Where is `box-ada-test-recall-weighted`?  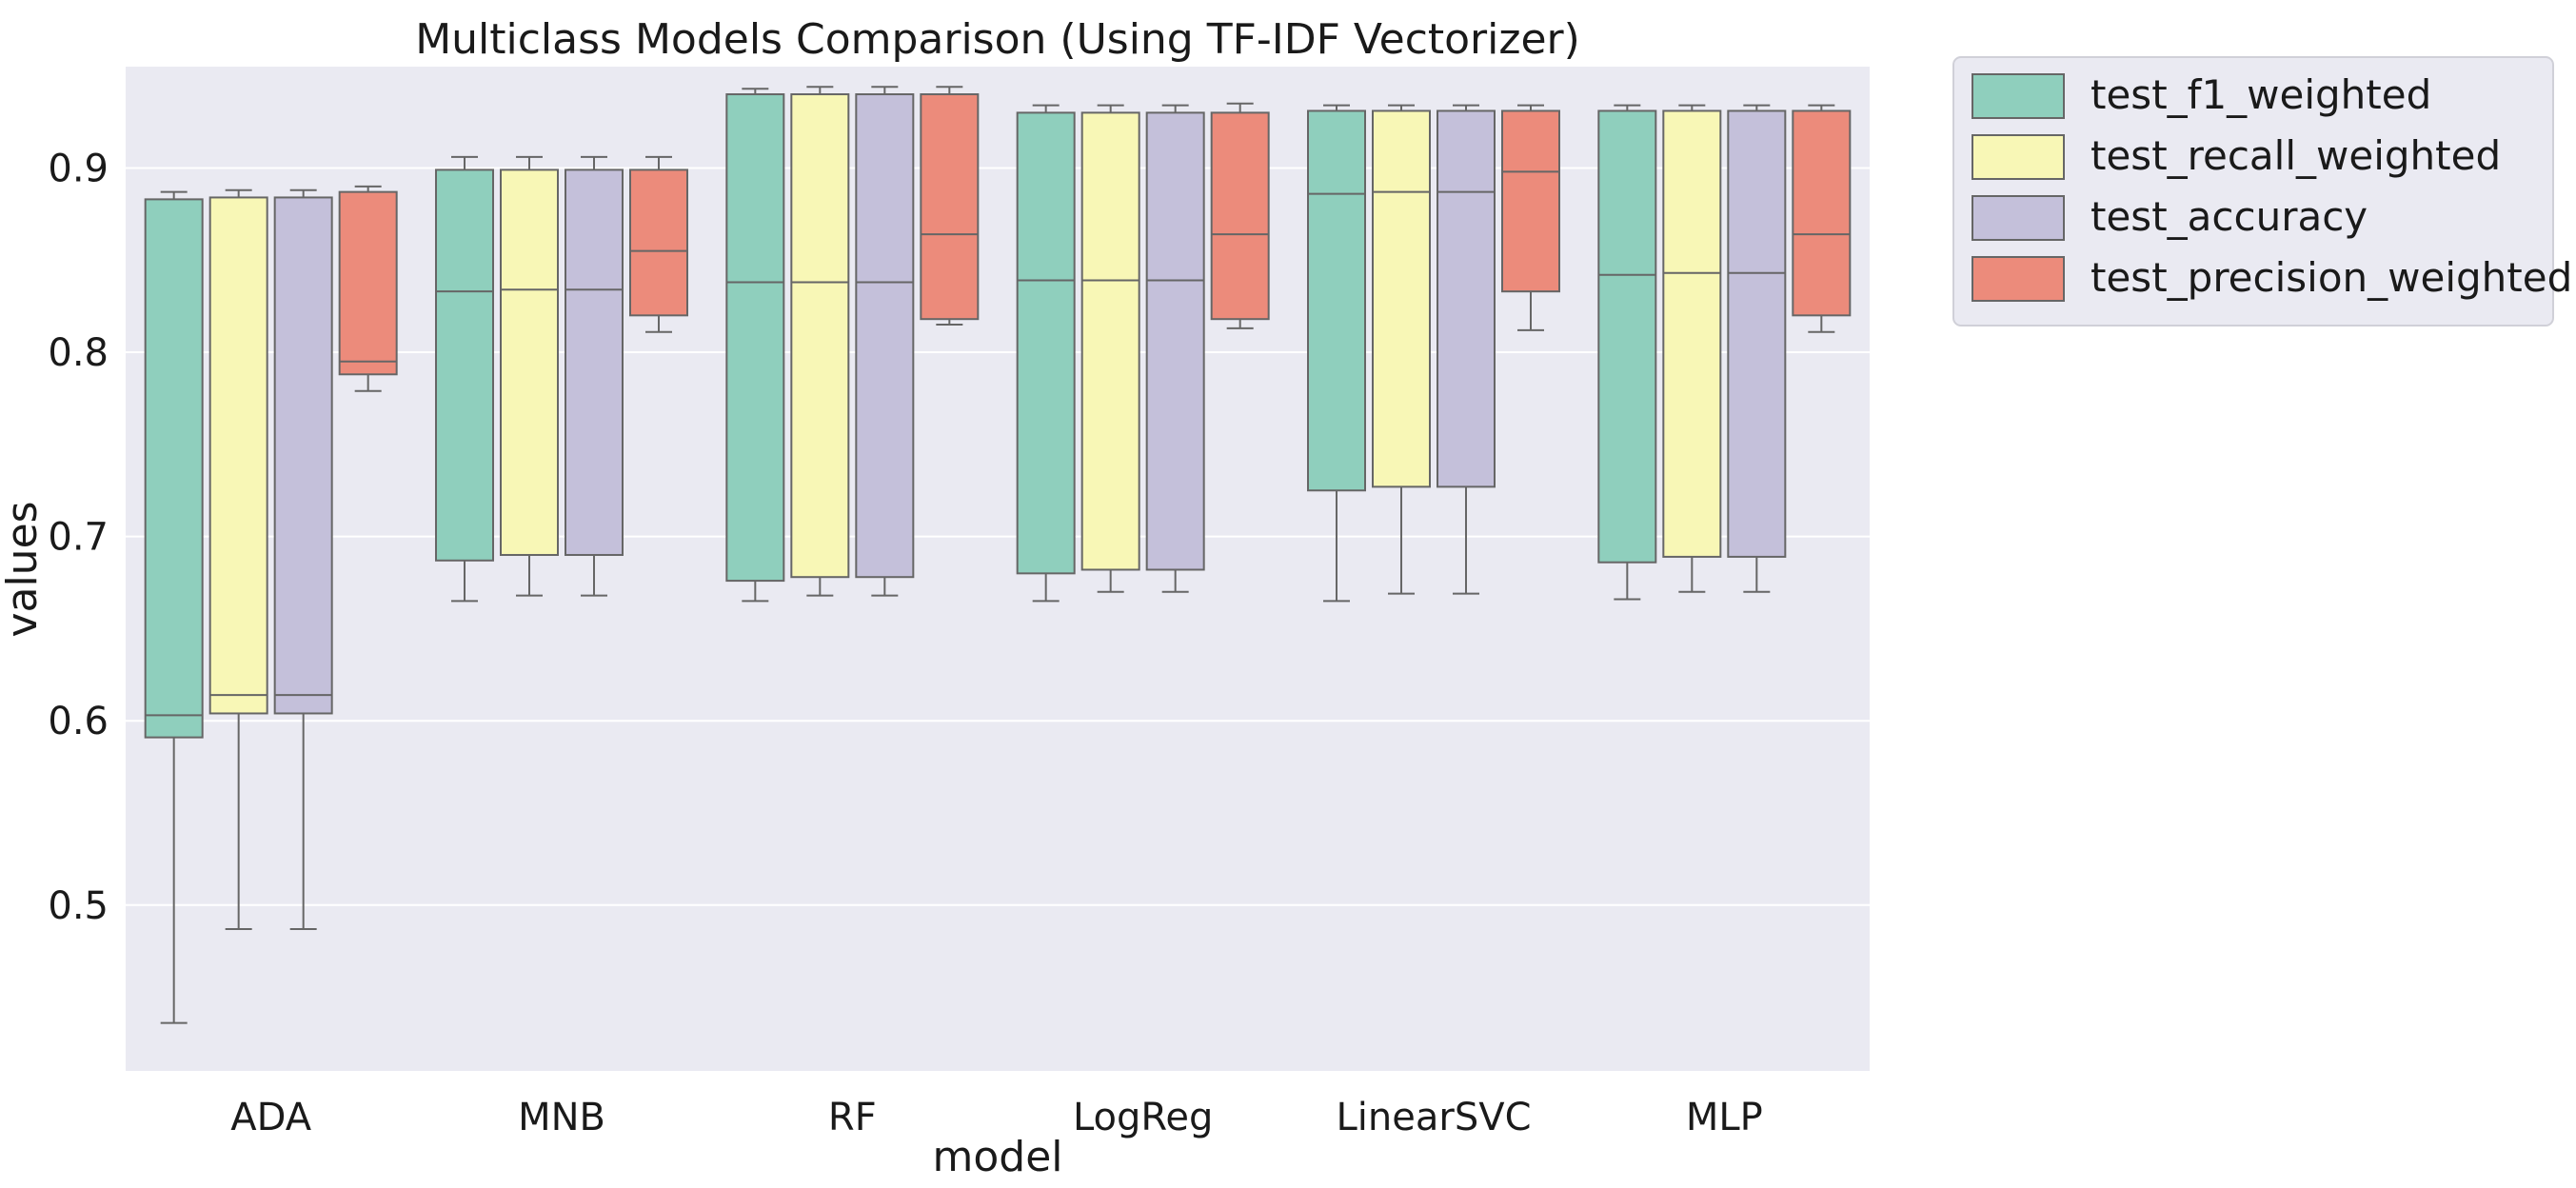 box-ada-test-recall-weighted is located at coordinates (238, 559).